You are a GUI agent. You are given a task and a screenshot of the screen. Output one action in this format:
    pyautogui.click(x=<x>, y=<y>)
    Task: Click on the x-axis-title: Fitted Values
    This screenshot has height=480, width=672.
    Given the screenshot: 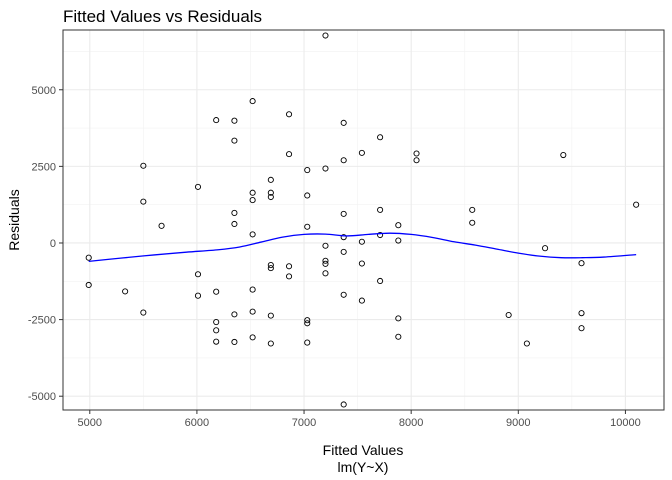 What is the action you would take?
    pyautogui.click(x=363, y=450)
    